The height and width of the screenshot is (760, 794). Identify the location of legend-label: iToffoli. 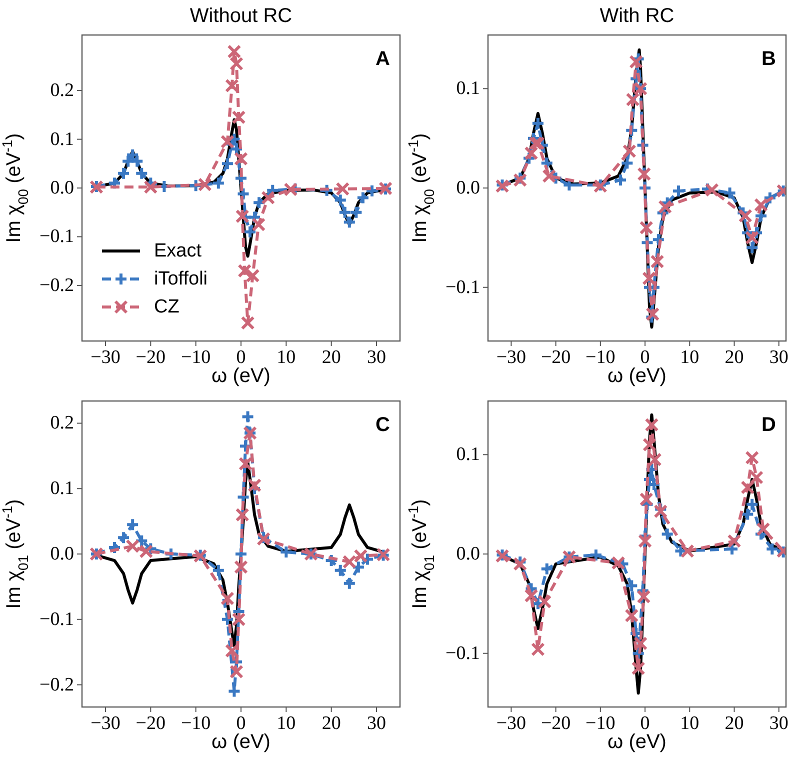
(181, 279).